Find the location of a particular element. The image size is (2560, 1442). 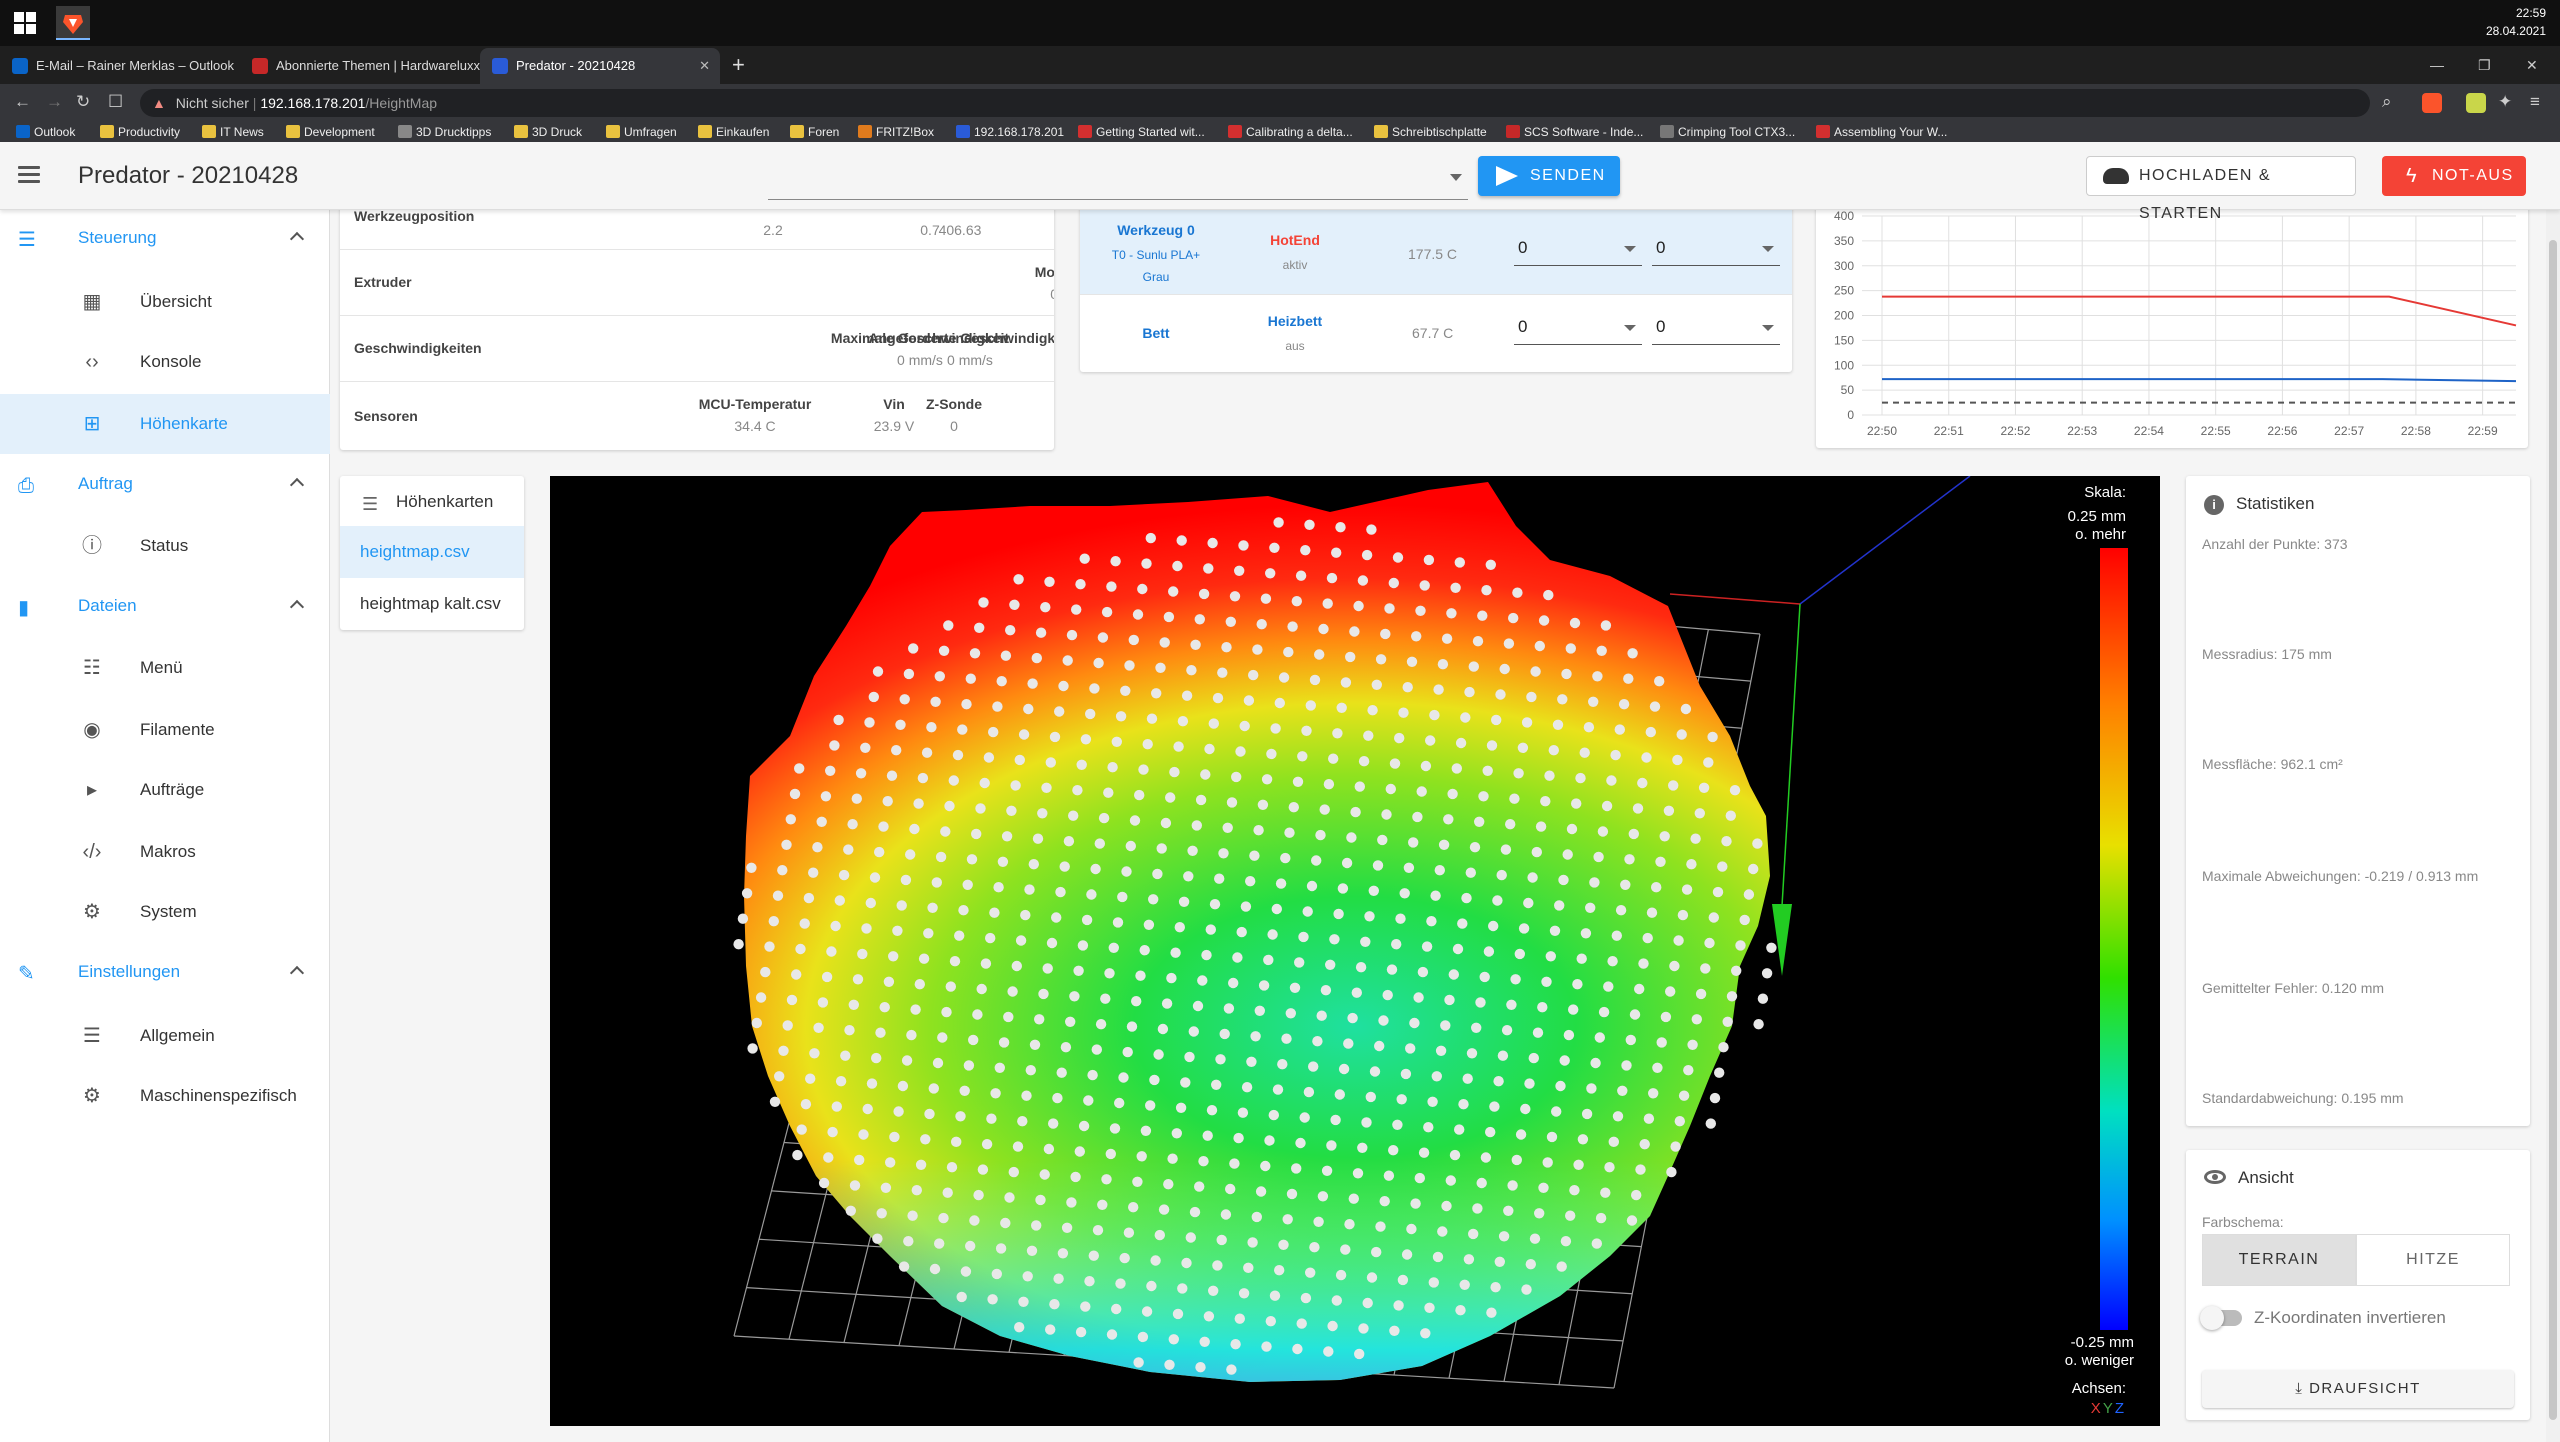

heat-scheme-button: HITZE is located at coordinates (2433, 1260).